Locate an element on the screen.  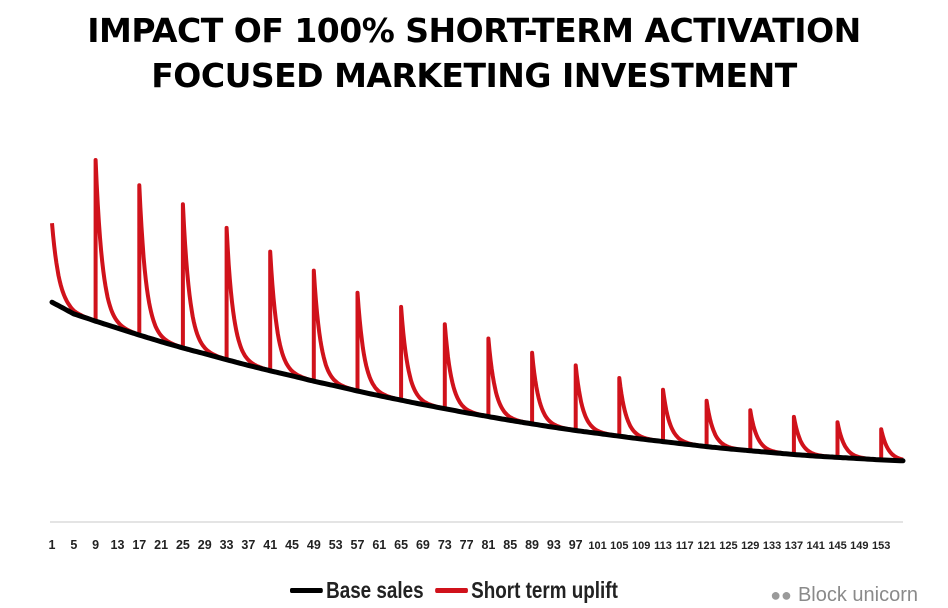
x-tick-label: 81 is located at coordinates (488, 545).